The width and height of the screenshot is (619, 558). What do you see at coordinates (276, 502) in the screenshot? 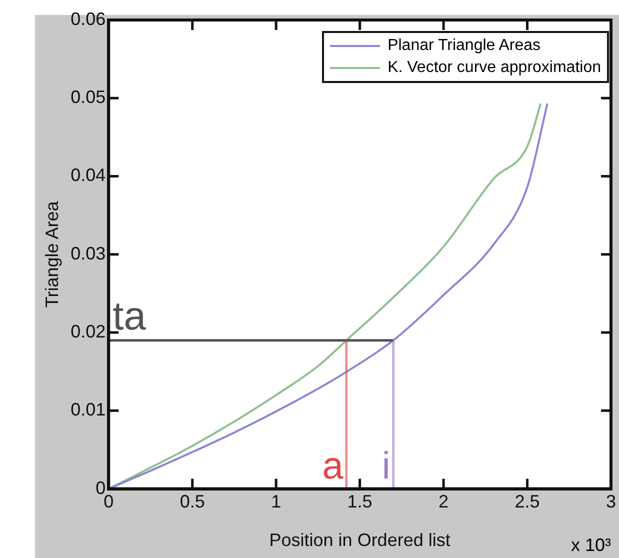
I see `x-tick-label: 1` at bounding box center [276, 502].